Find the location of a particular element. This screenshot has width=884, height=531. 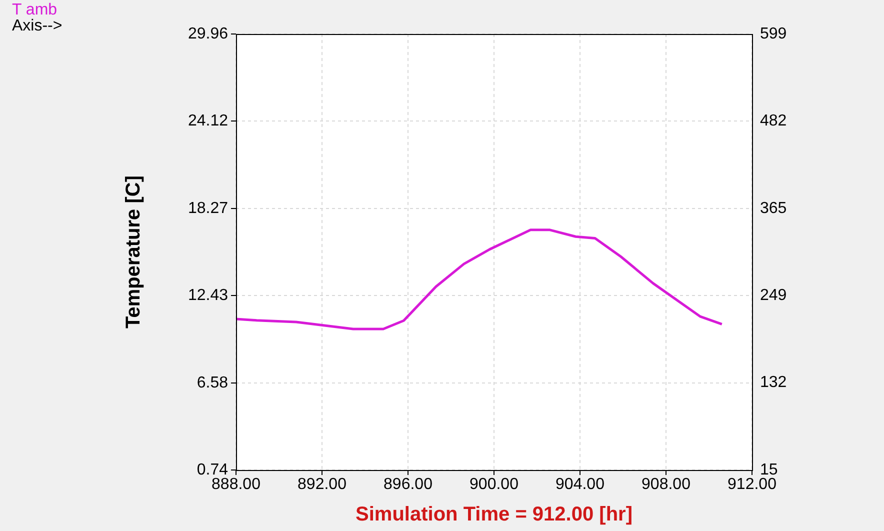

text: T amb is located at coordinates (35, 9).